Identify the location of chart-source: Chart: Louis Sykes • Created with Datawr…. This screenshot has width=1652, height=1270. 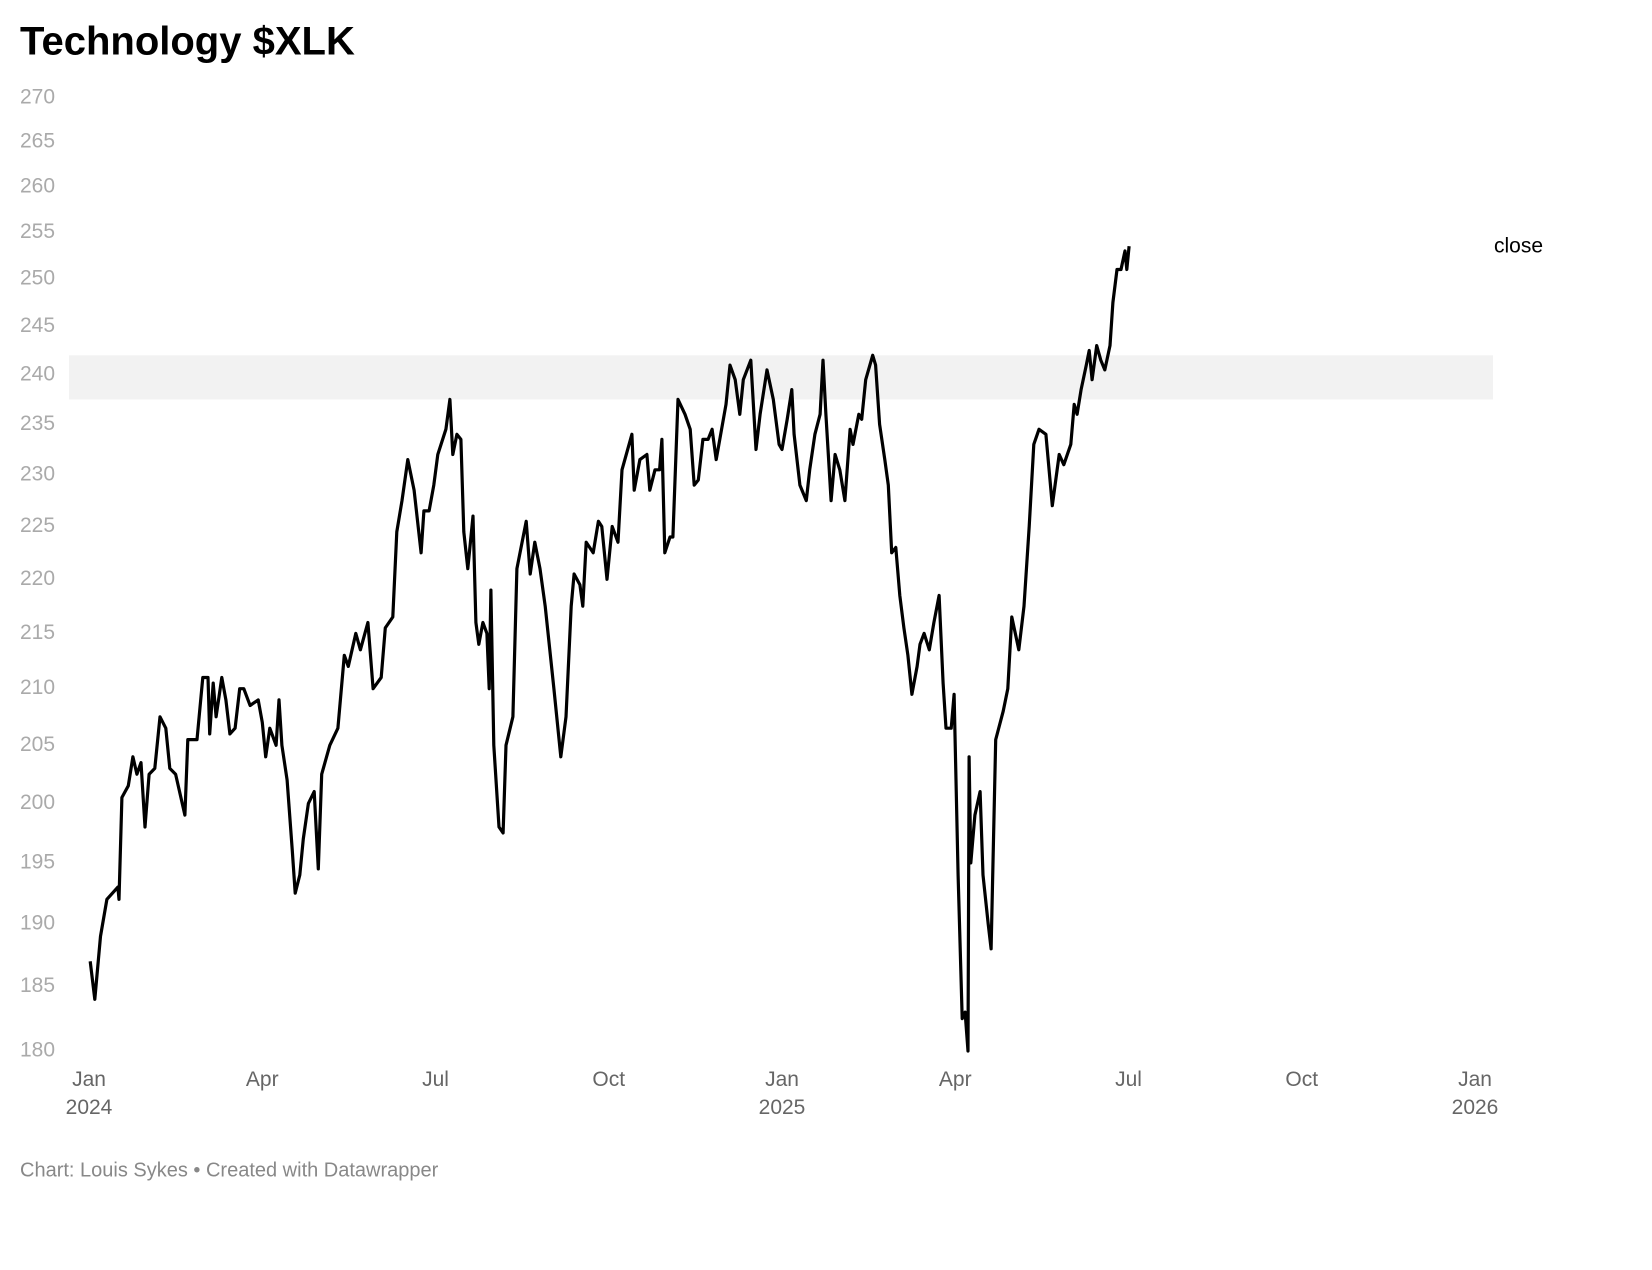
(229, 1170).